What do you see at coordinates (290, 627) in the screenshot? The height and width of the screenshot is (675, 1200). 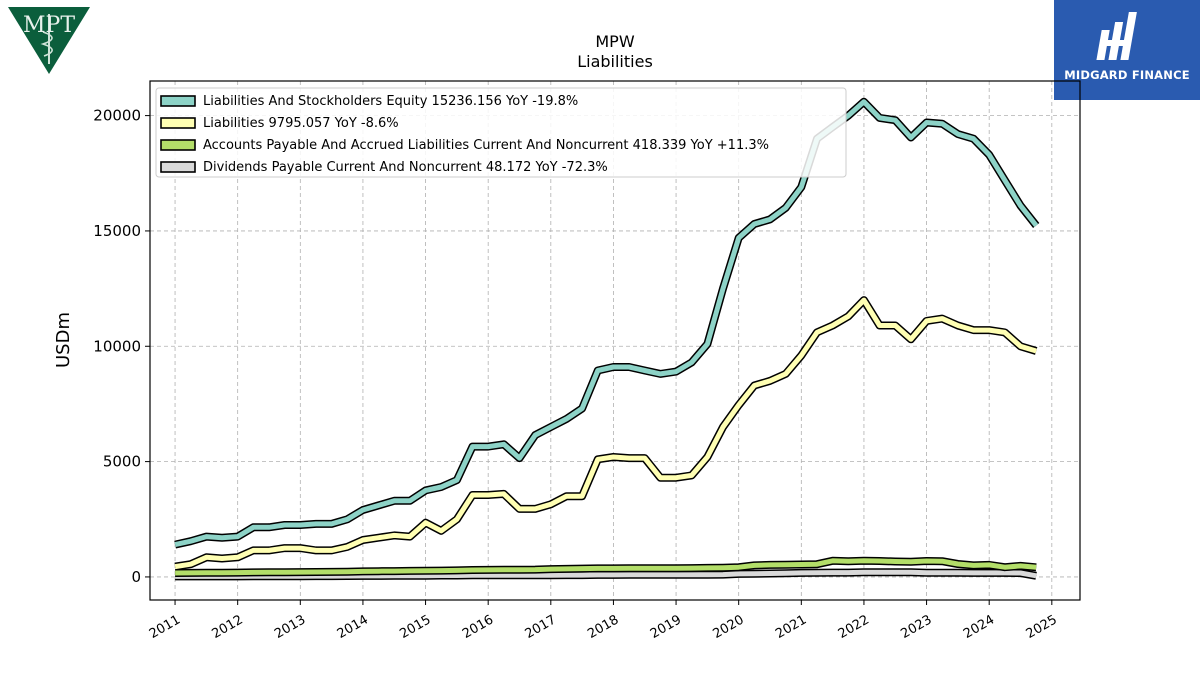 I see `x-tick-label: 2013` at bounding box center [290, 627].